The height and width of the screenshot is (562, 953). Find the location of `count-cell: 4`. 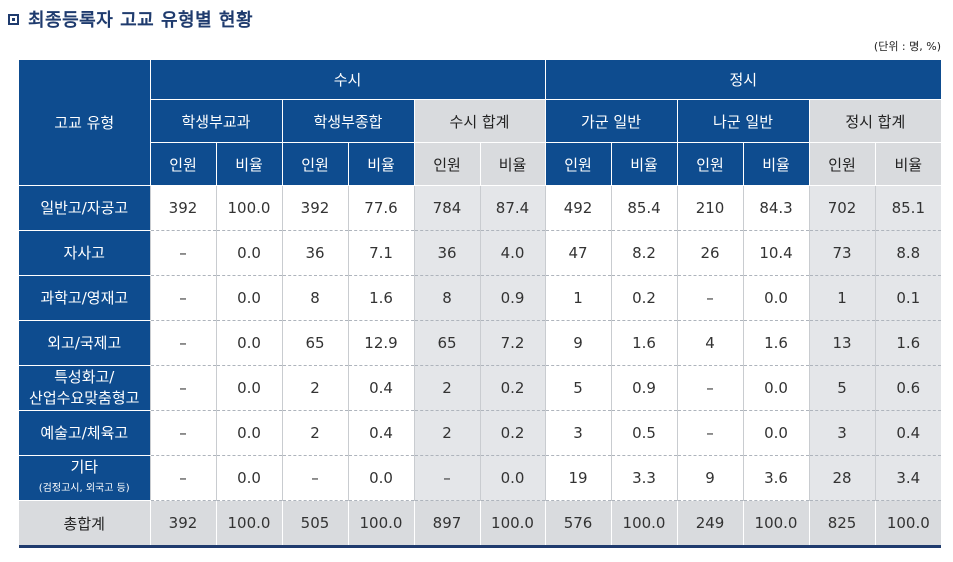

count-cell: 4 is located at coordinates (710, 343).